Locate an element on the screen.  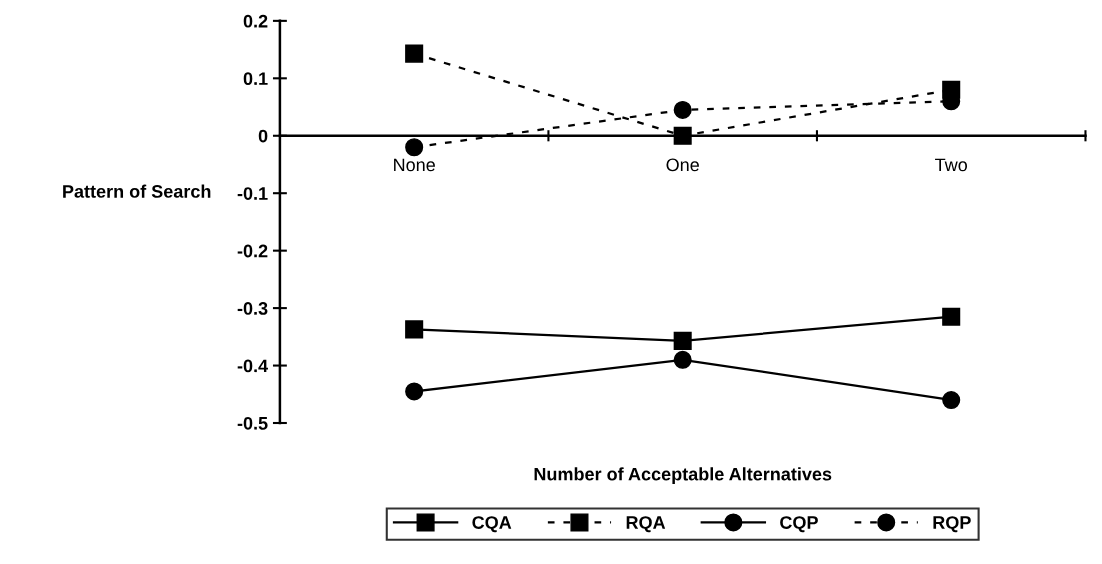
y-tick-label: -0.2 is located at coordinates (252, 251).